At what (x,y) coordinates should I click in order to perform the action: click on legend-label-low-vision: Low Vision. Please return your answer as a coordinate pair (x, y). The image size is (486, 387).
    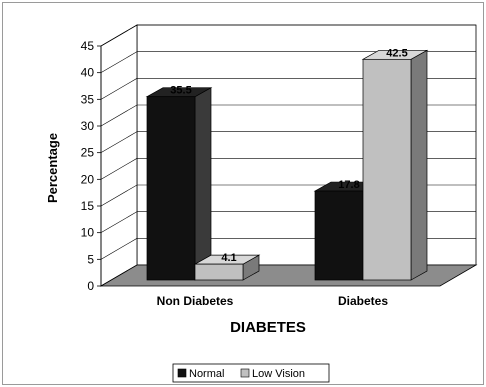
    Looking at the image, I should click on (278, 374).